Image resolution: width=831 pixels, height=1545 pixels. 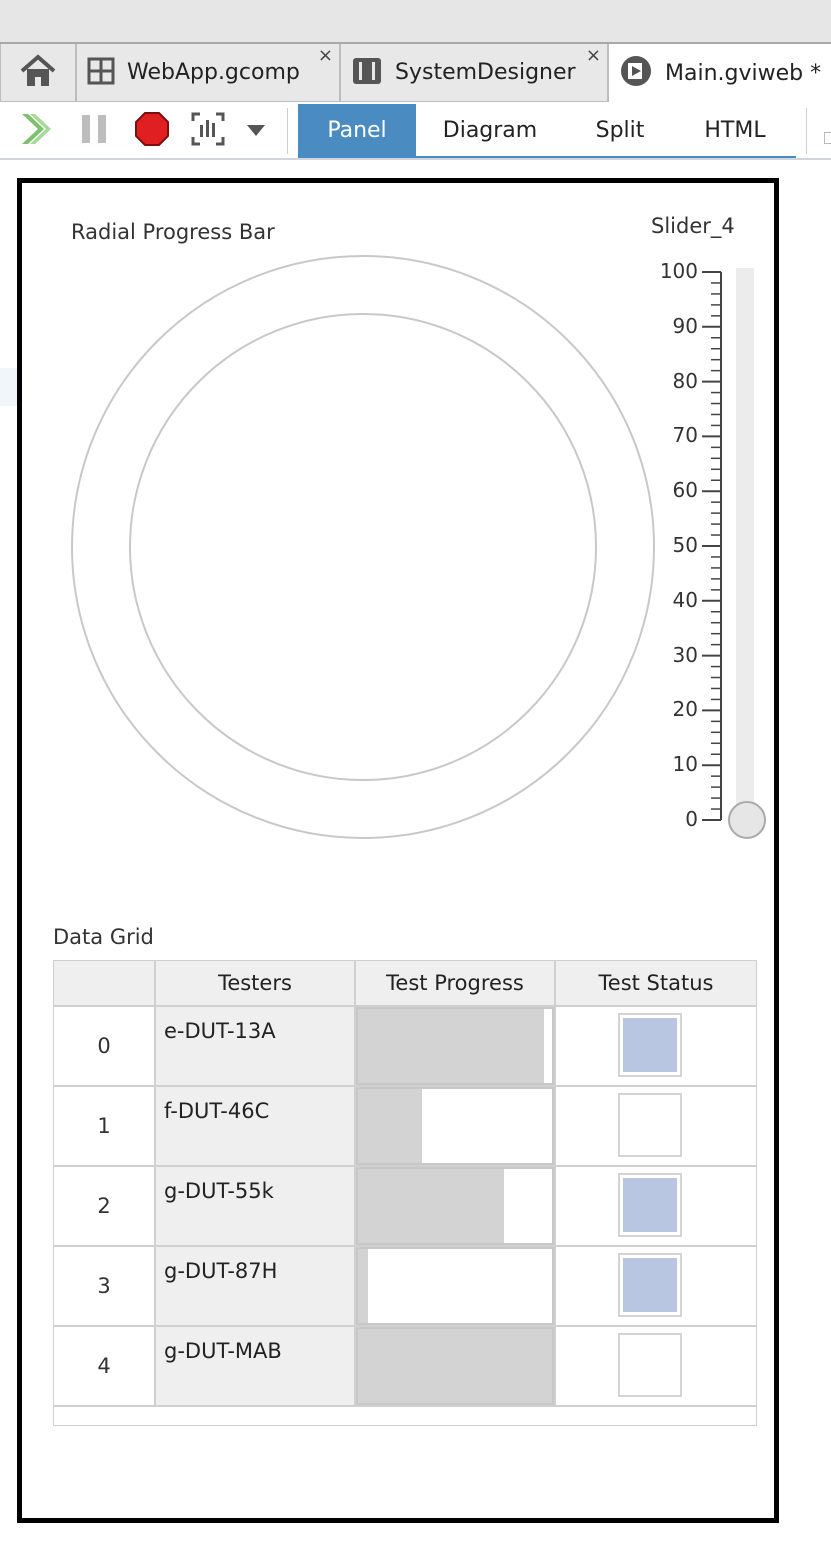 I want to click on slider-tick-label: 20, so click(x=685, y=709).